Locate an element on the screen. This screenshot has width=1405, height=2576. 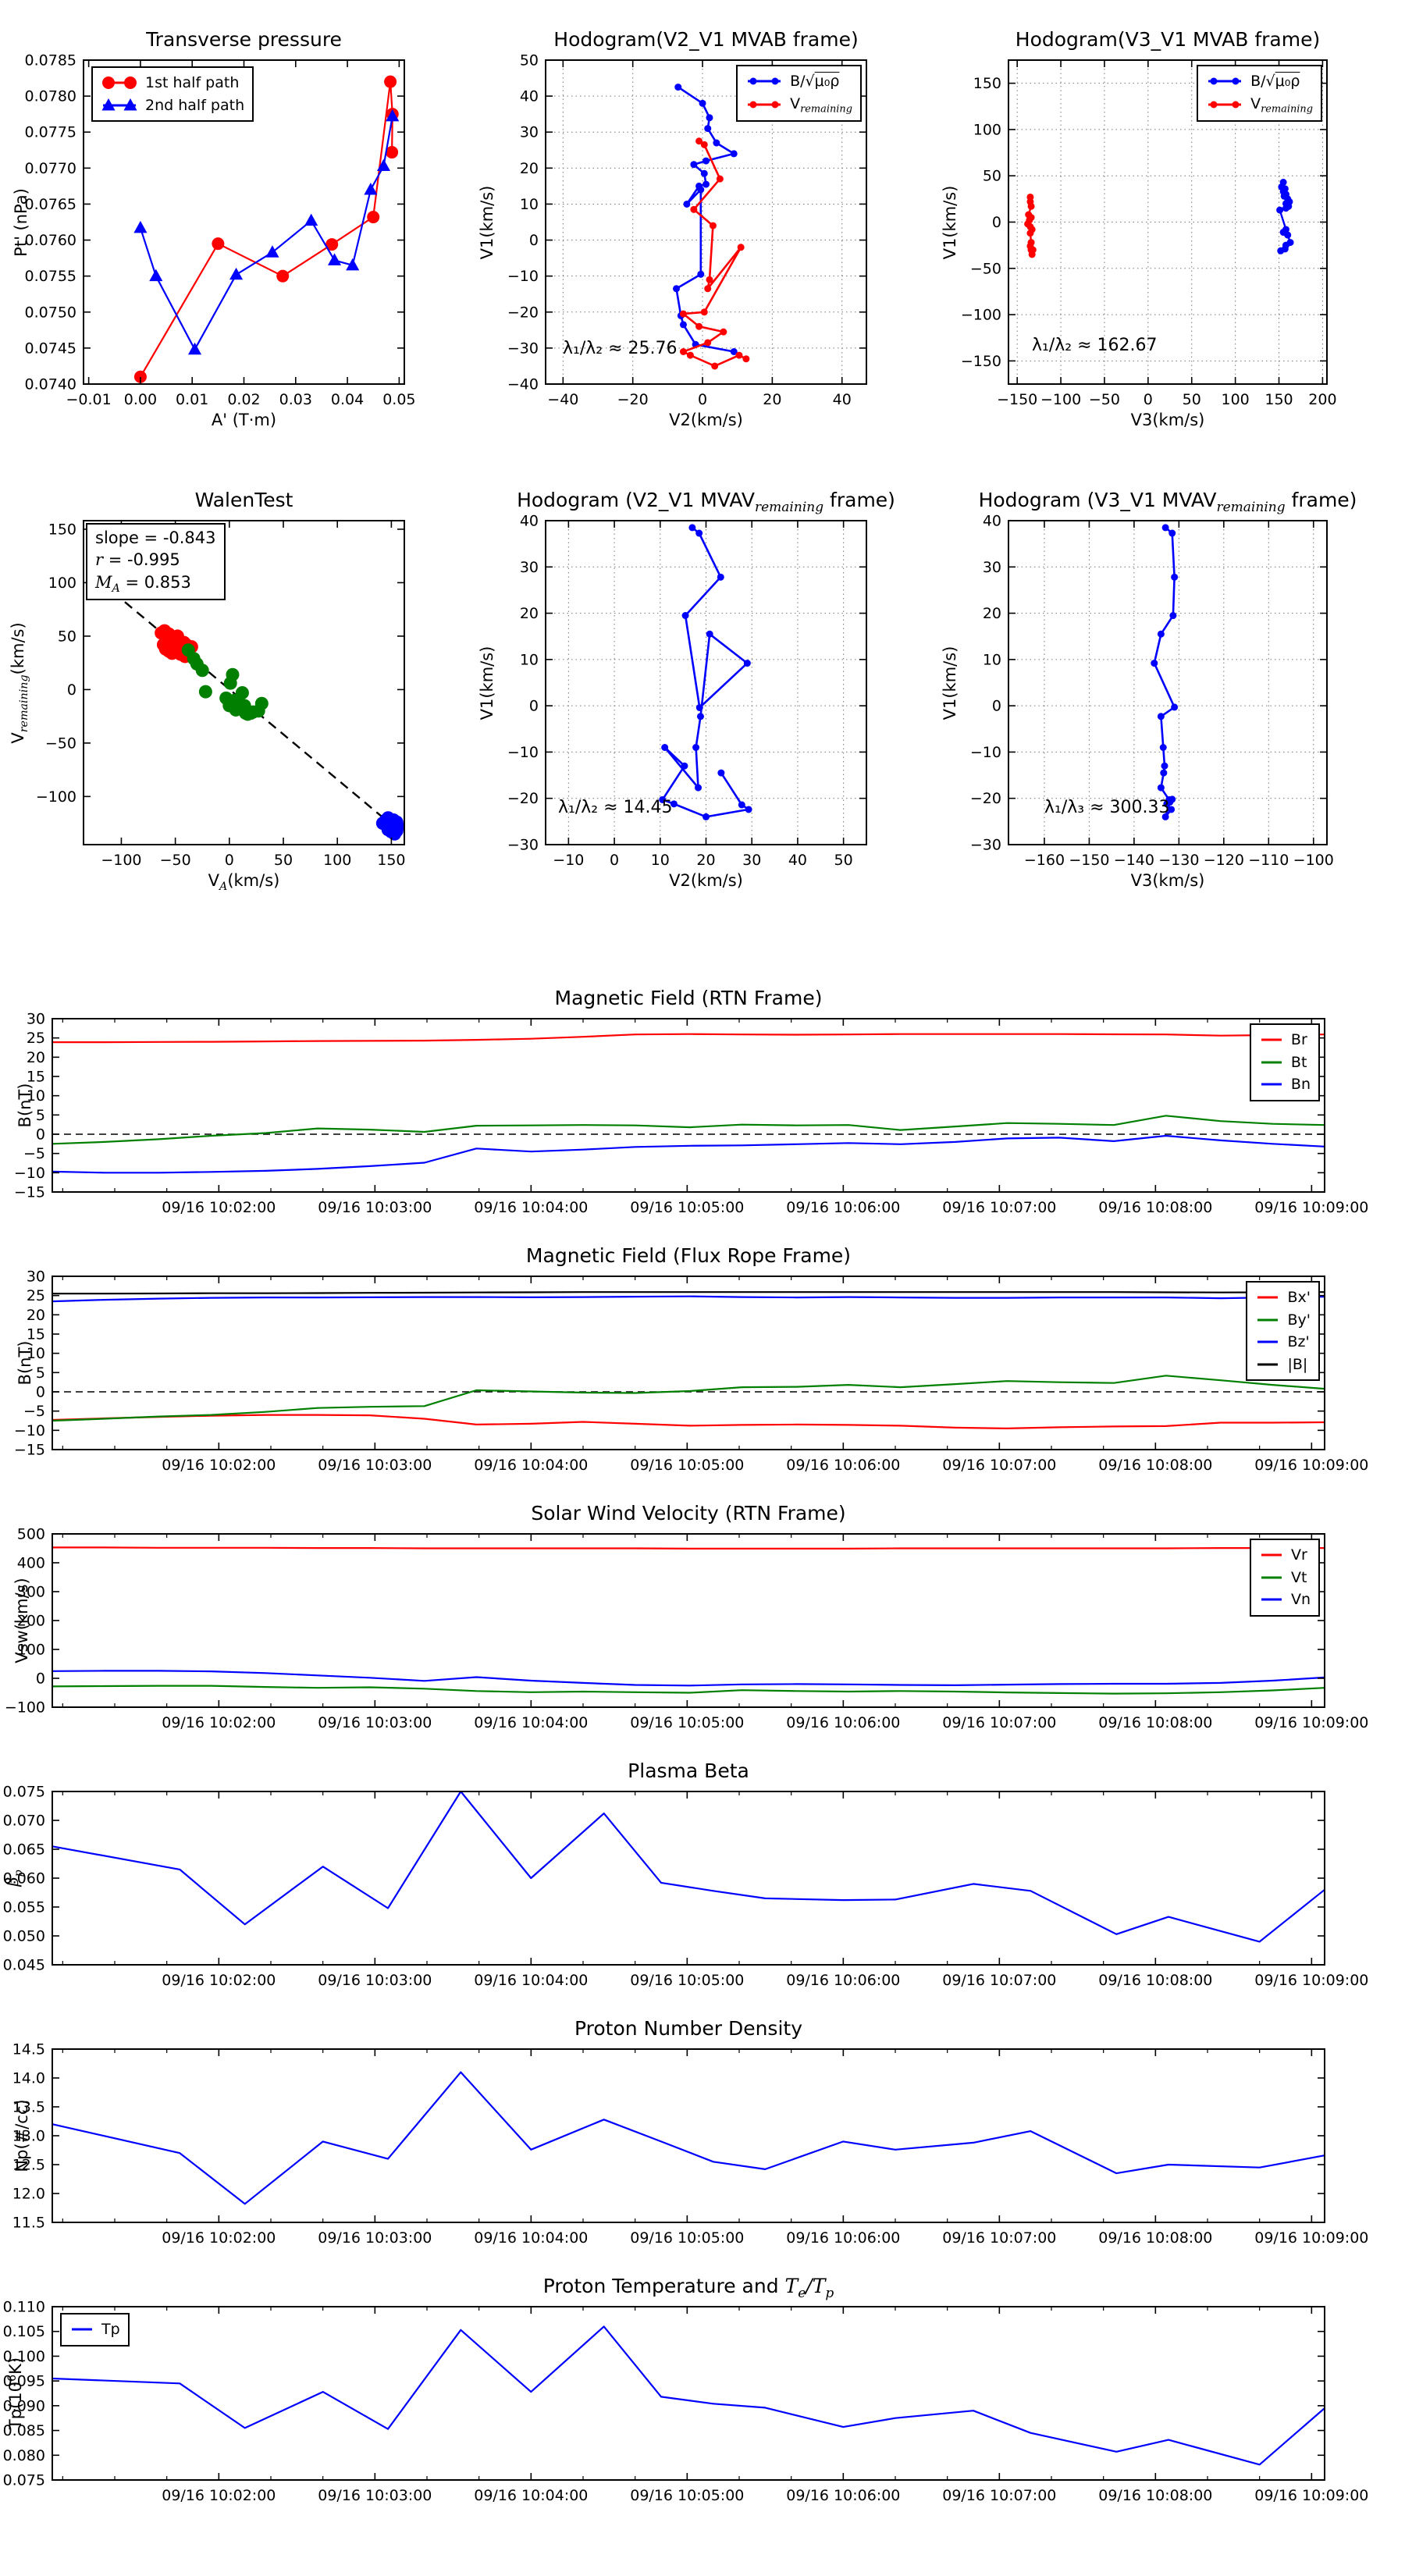
y-axis-label-transverse-pressure: Pt' (nPa) is located at coordinates (21, 222).